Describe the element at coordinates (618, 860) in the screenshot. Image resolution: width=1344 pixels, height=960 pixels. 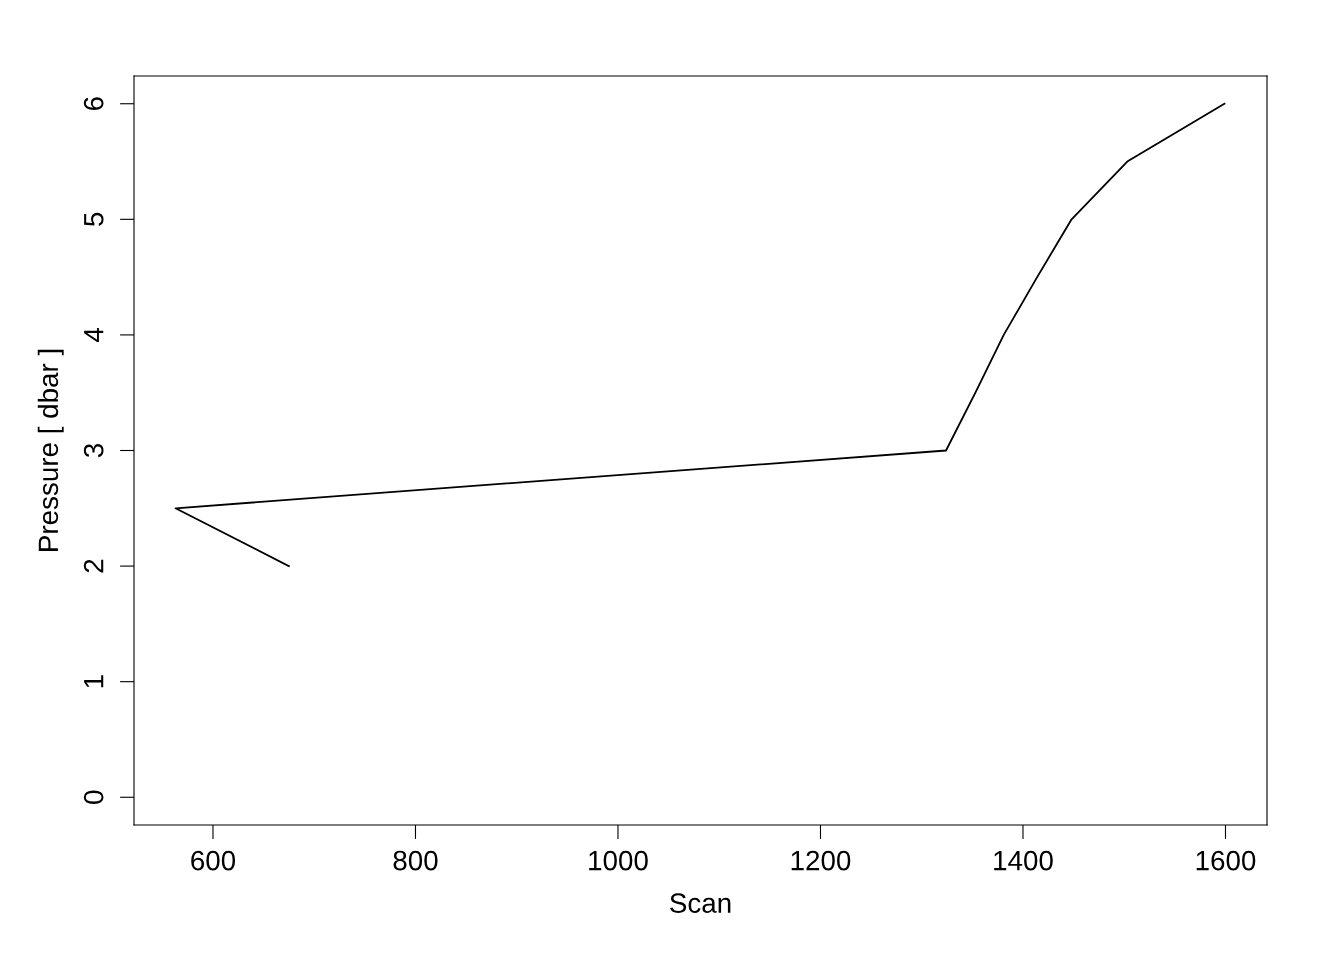
I see `x-tick-label: 1000` at that location.